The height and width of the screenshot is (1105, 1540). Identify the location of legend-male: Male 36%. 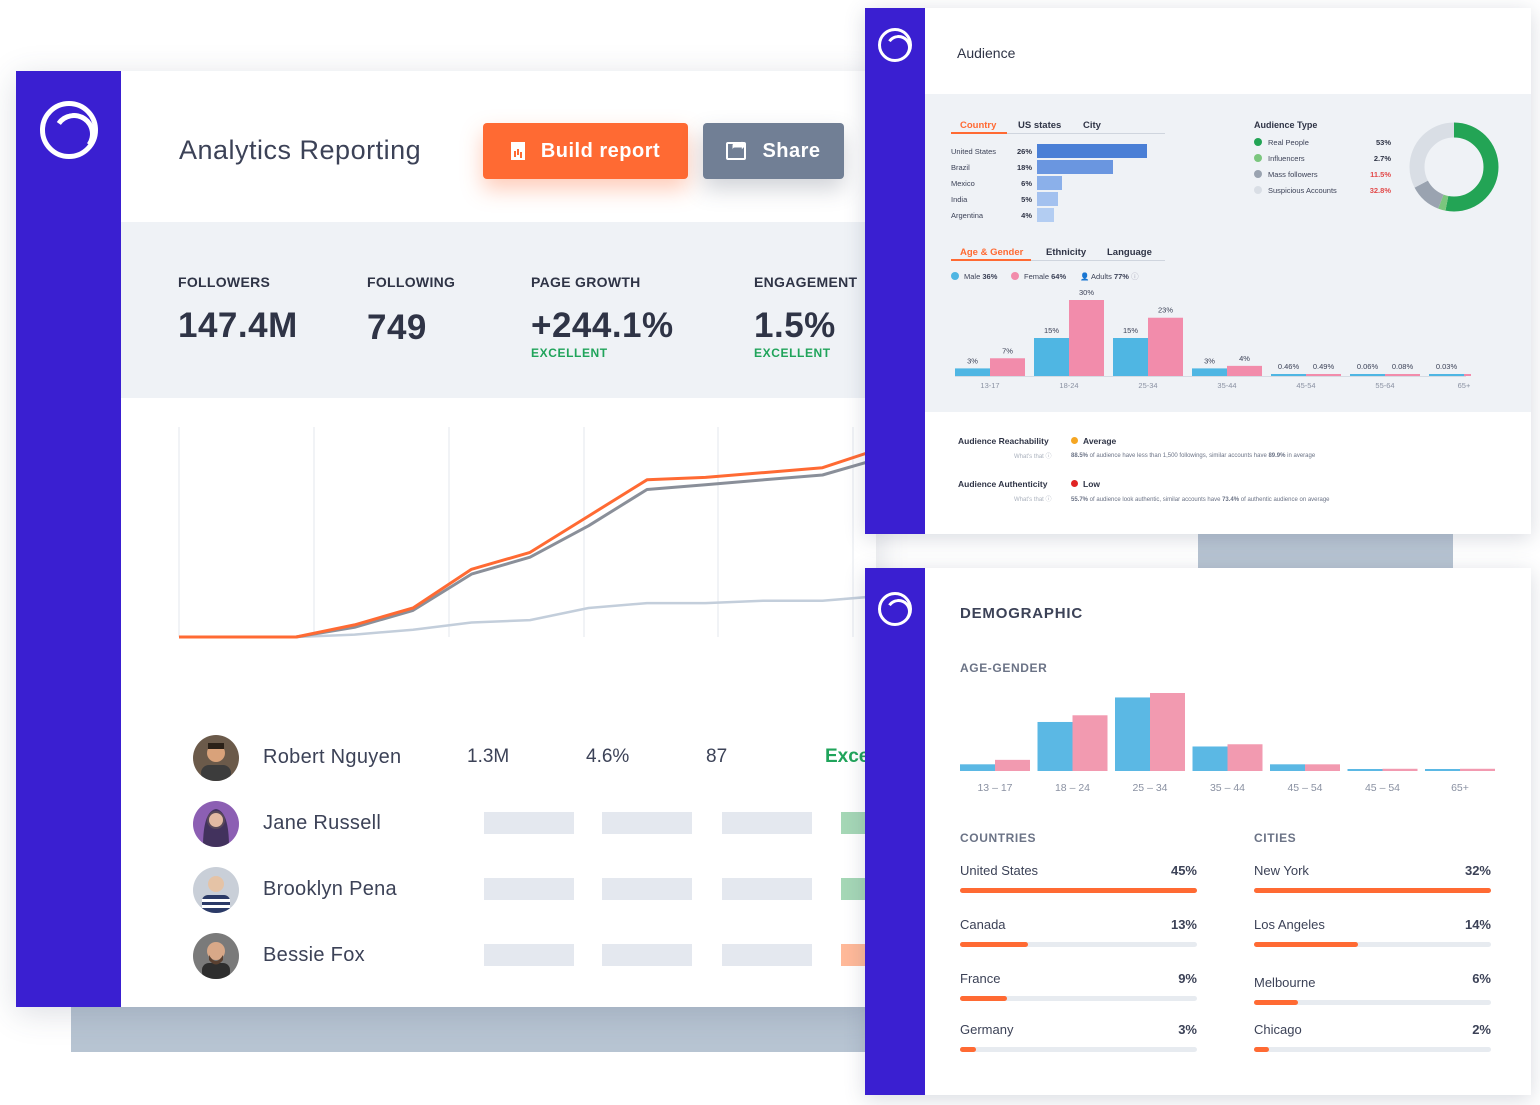
(981, 276).